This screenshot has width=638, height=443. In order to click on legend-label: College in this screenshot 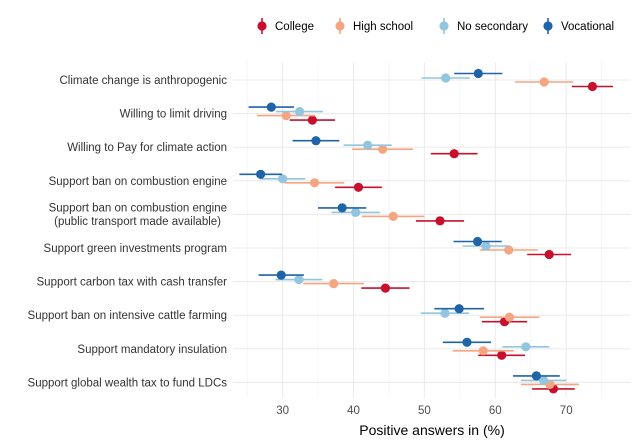, I will do `click(294, 27)`.